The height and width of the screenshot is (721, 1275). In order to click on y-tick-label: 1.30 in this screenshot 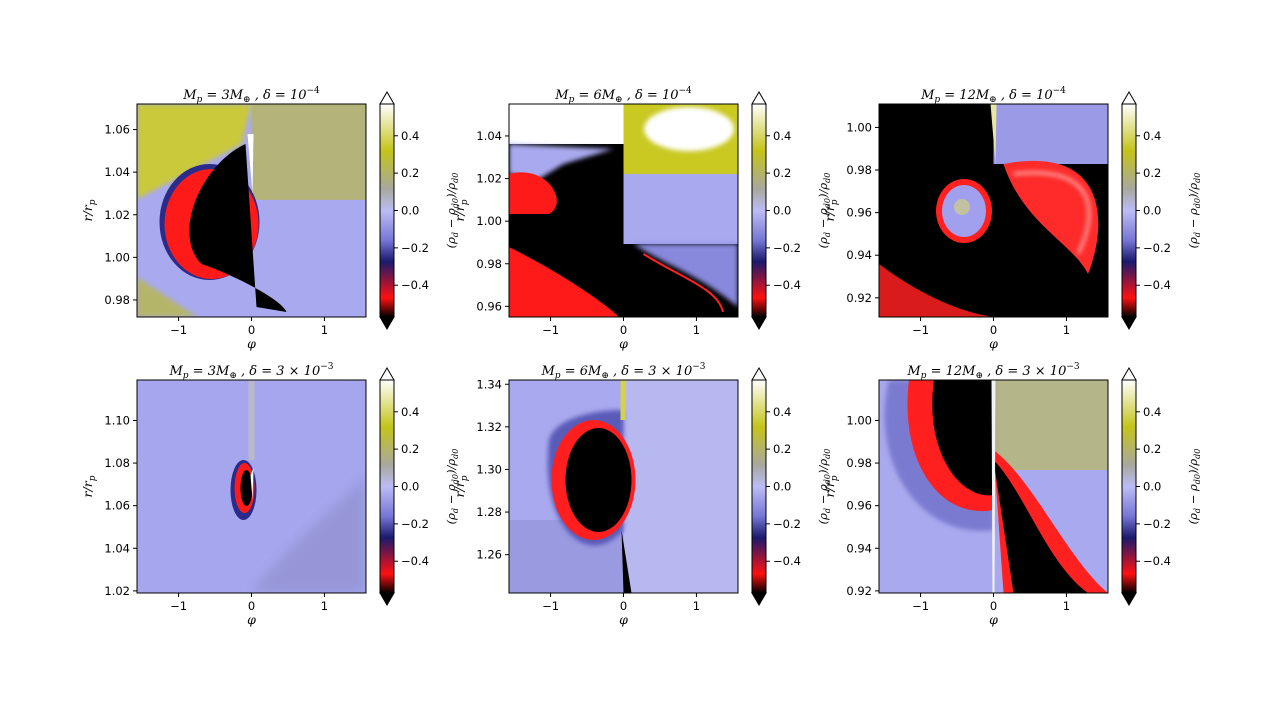, I will do `click(489, 469)`.